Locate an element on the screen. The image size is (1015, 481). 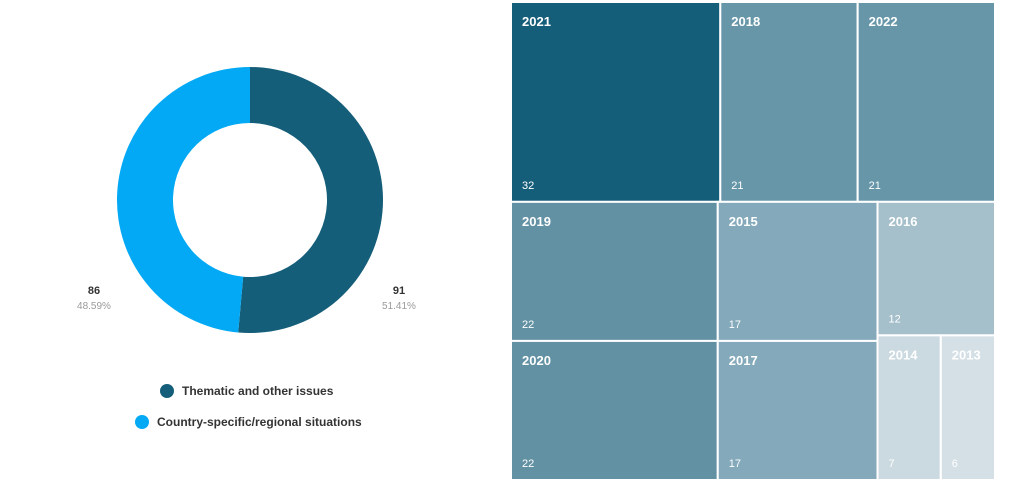
slice-percent-label-country: 48.59% is located at coordinates (94, 306).